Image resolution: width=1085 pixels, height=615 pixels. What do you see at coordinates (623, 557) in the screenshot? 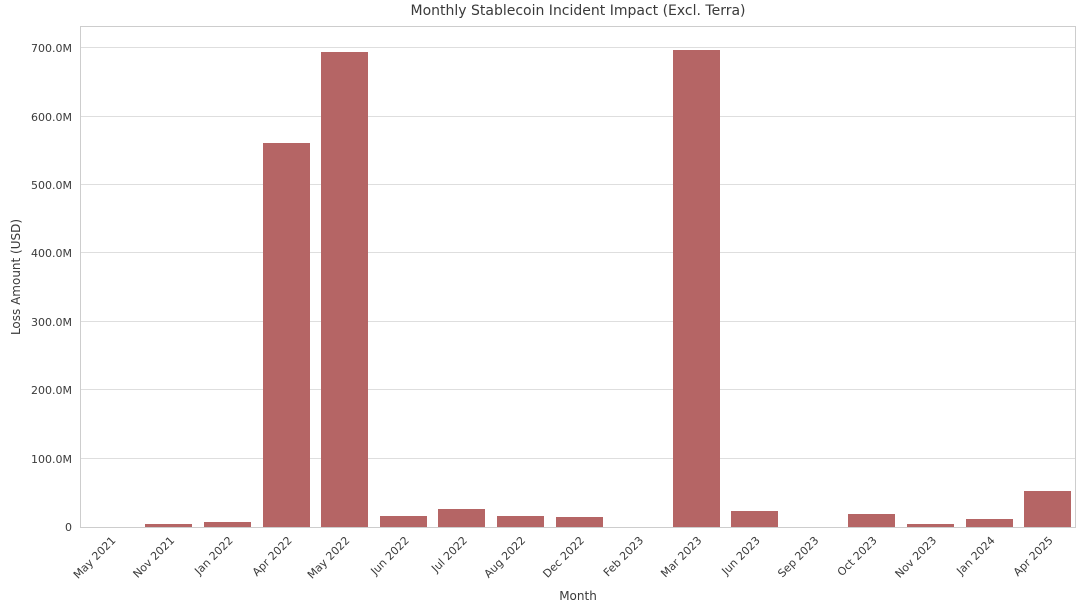
I see `x-tick-label: Feb 2023` at bounding box center [623, 557].